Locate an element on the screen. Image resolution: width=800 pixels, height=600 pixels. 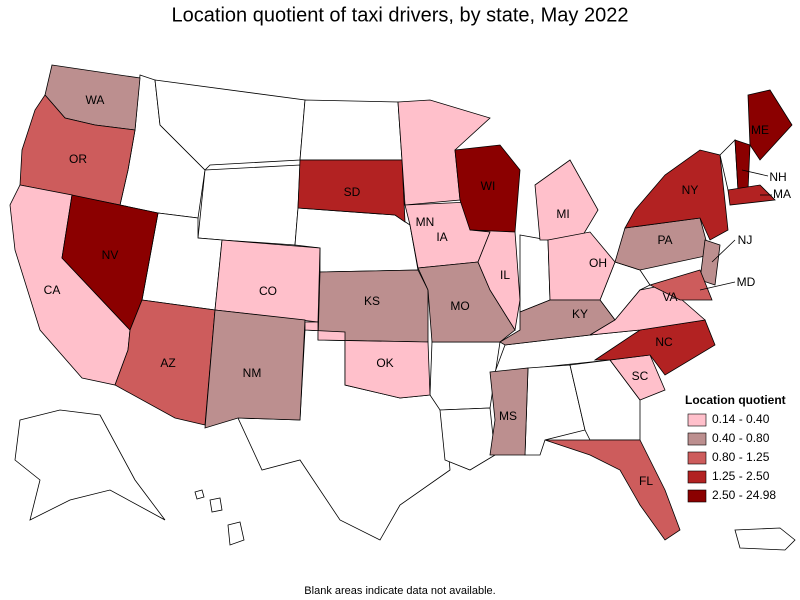
footnote: Blank areas indicate data not available. is located at coordinates (399, 591).